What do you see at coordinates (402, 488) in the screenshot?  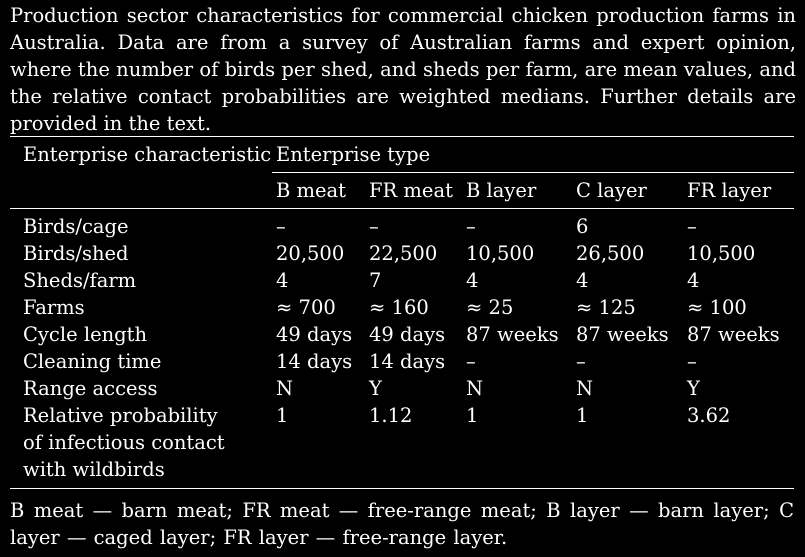 I see `bottom-rule` at bounding box center [402, 488].